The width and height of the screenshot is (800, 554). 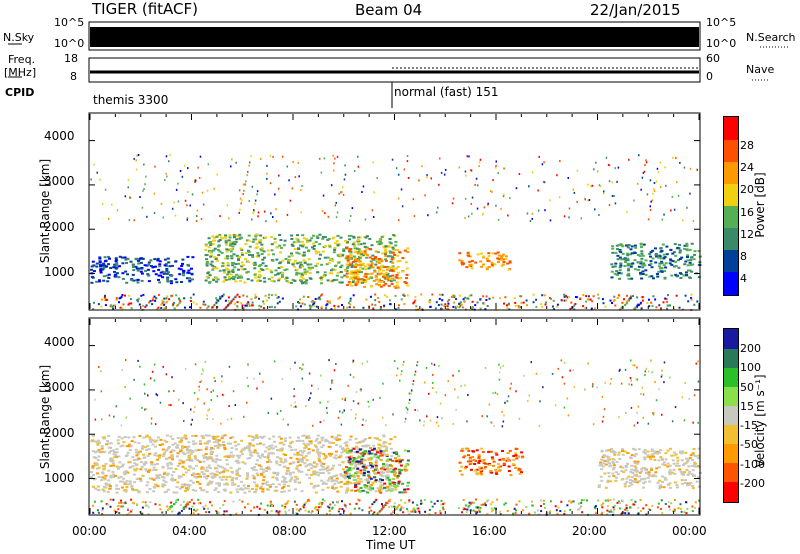 What do you see at coordinates (771, 37) in the screenshot?
I see `nsearch-label: N.Search` at bounding box center [771, 37].